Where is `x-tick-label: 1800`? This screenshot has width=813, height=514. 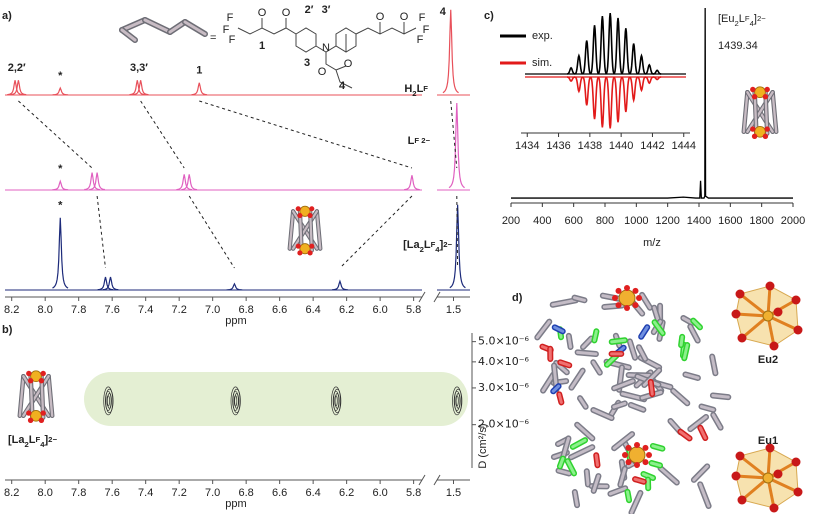 x-tick-label: 1800 is located at coordinates (761, 221).